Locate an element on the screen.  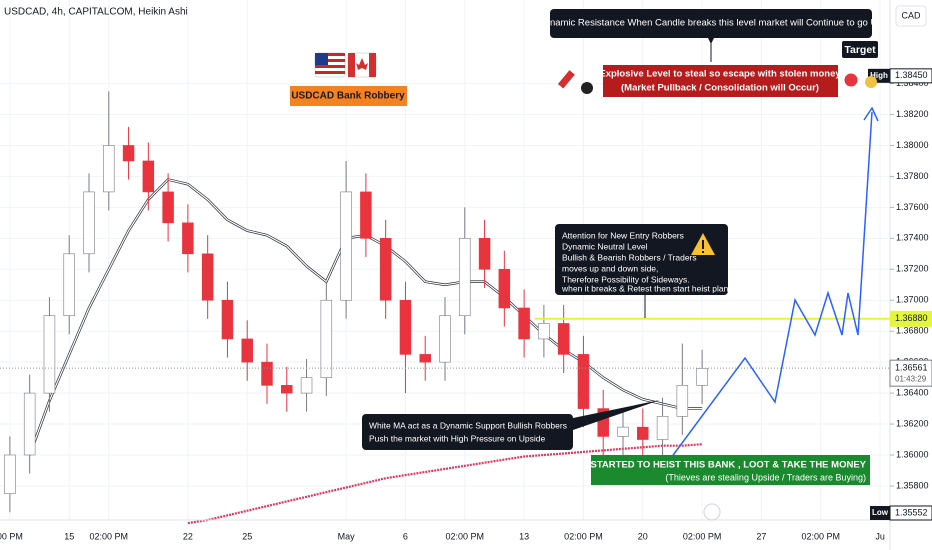
white-ma-box is located at coordinates (467, 432).